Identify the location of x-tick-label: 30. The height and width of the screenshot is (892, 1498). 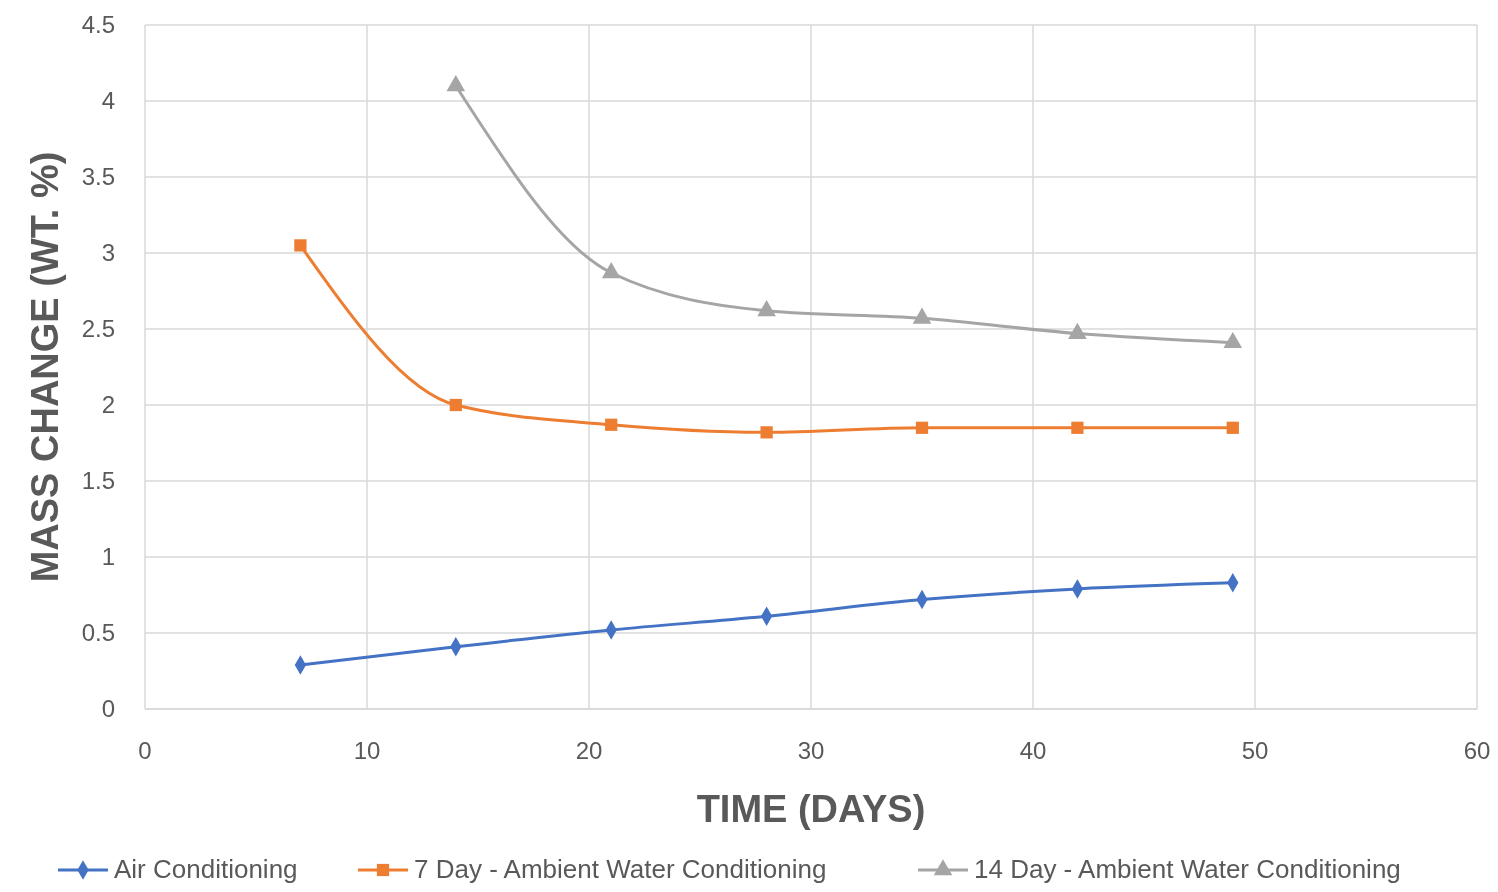
(811, 750).